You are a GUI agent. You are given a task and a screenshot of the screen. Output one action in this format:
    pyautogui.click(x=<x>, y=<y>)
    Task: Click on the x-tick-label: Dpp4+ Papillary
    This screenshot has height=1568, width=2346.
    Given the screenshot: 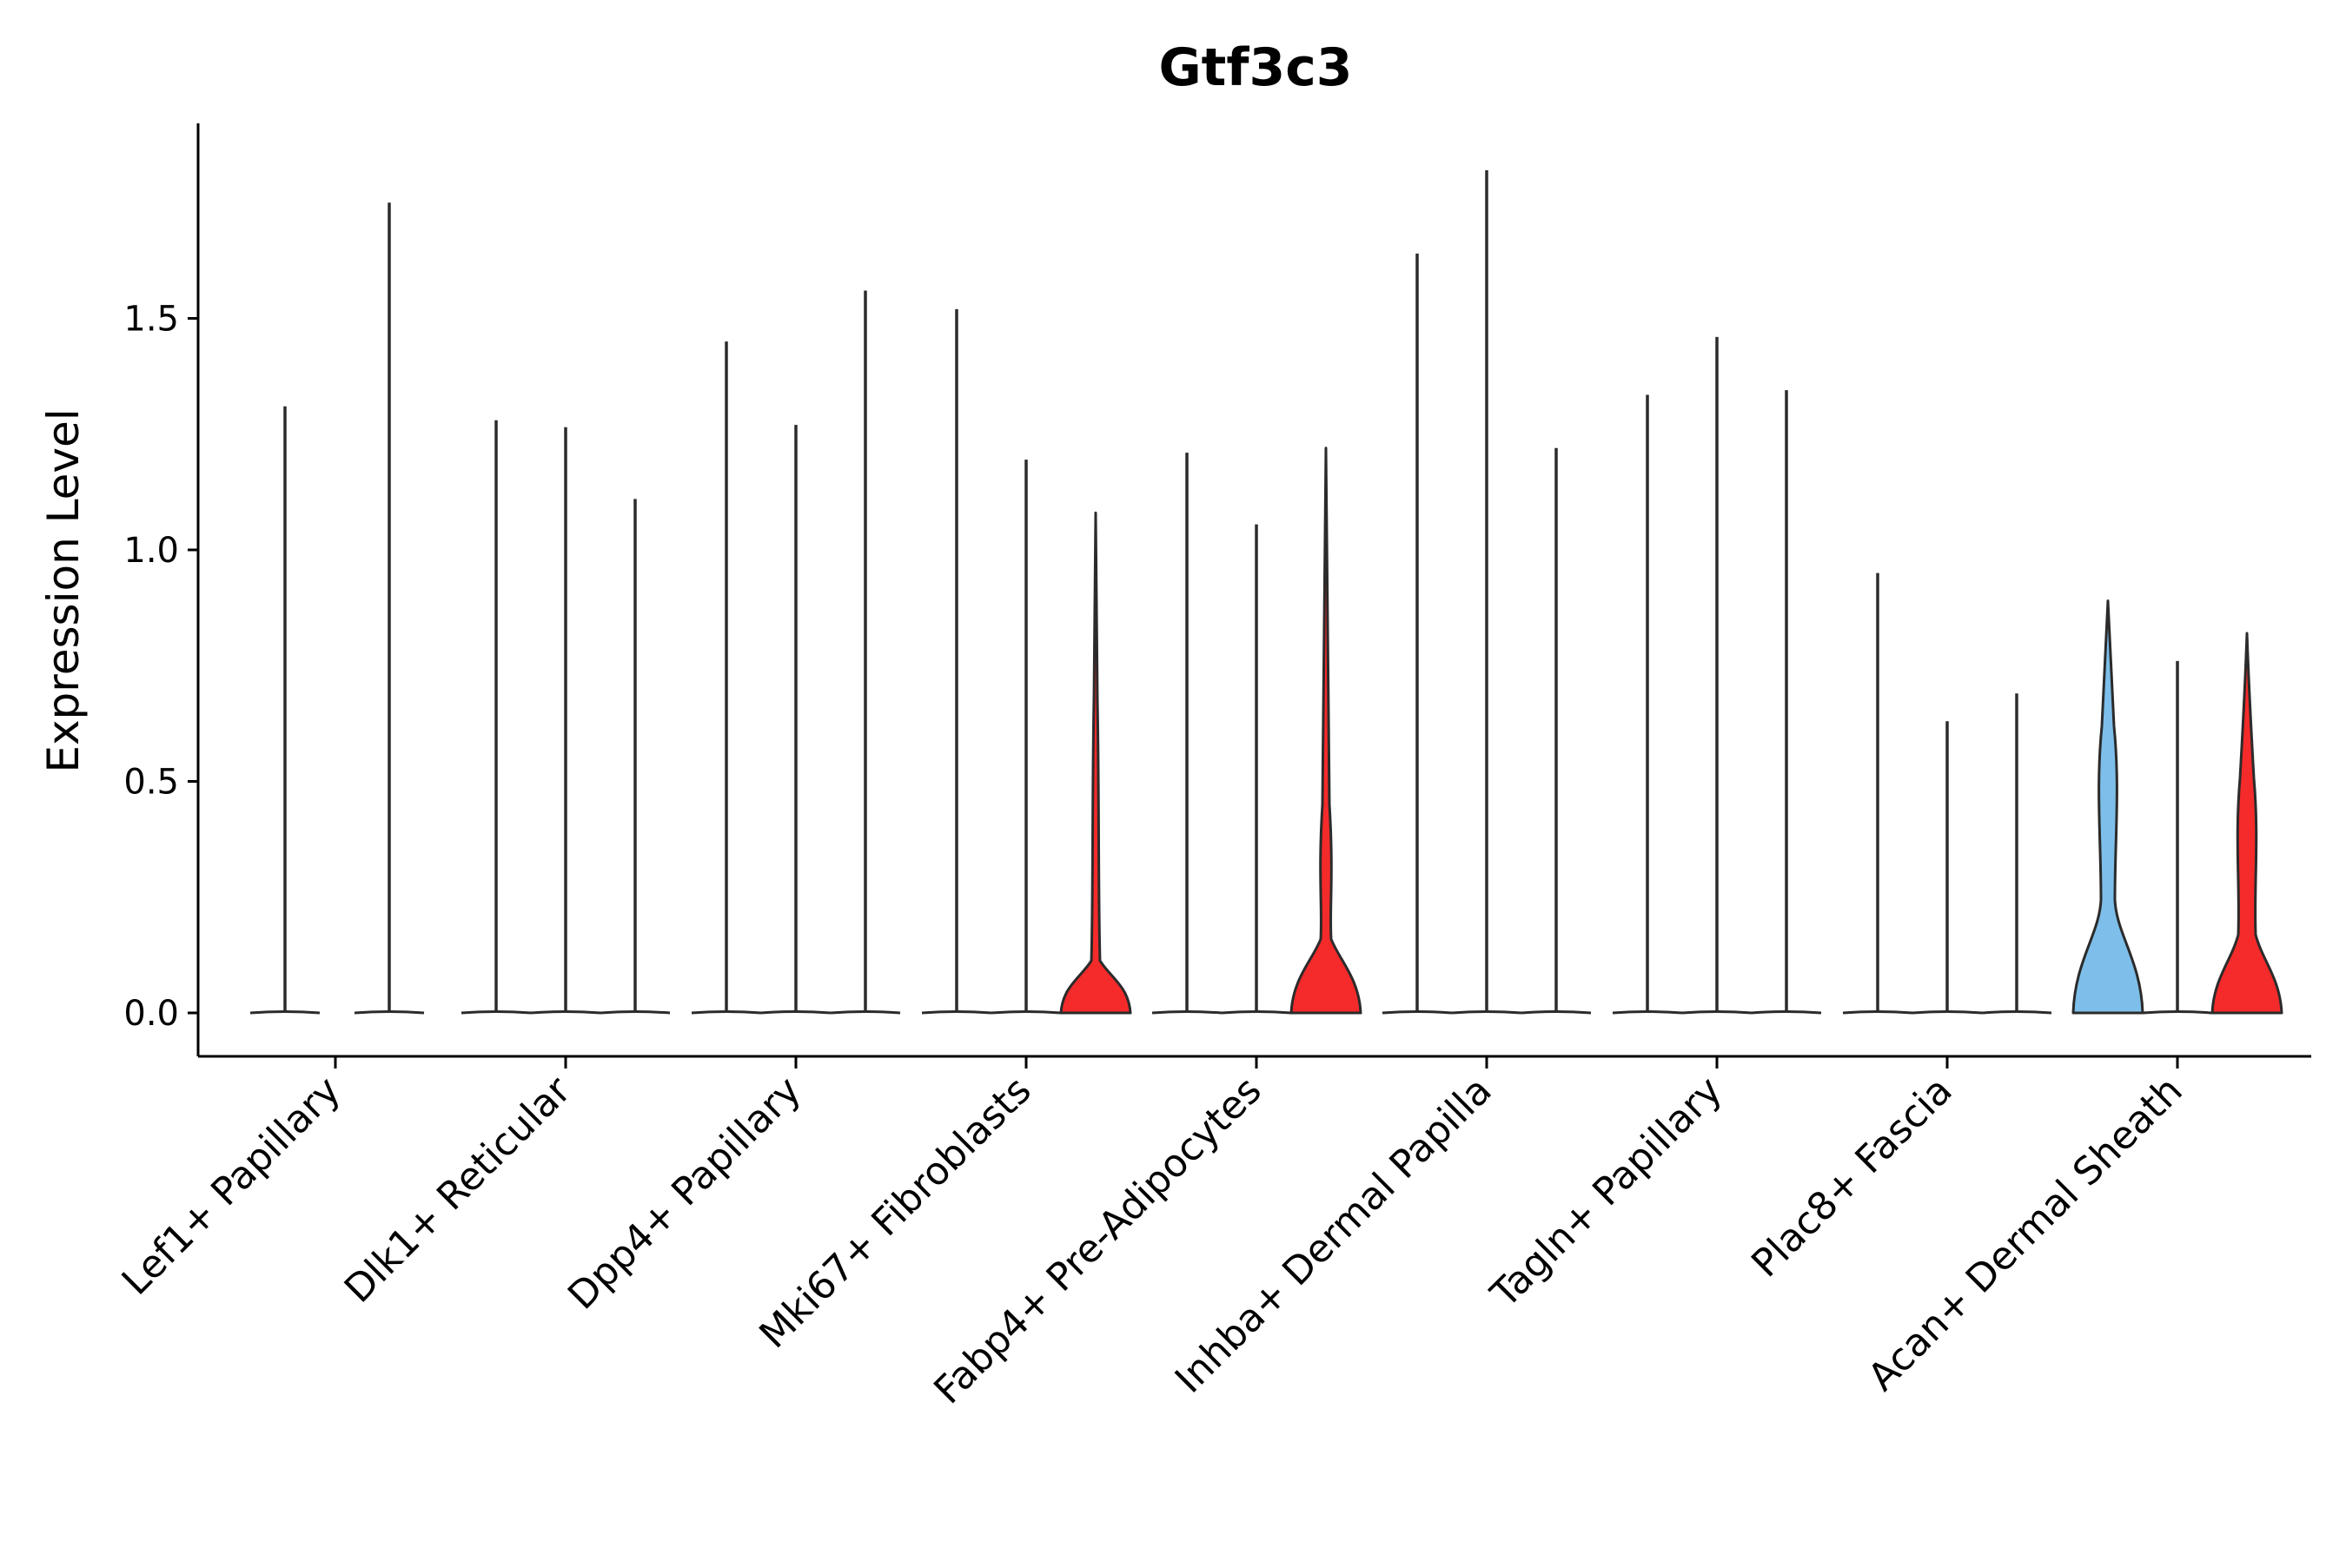 What is the action you would take?
    pyautogui.click(x=685, y=1193)
    